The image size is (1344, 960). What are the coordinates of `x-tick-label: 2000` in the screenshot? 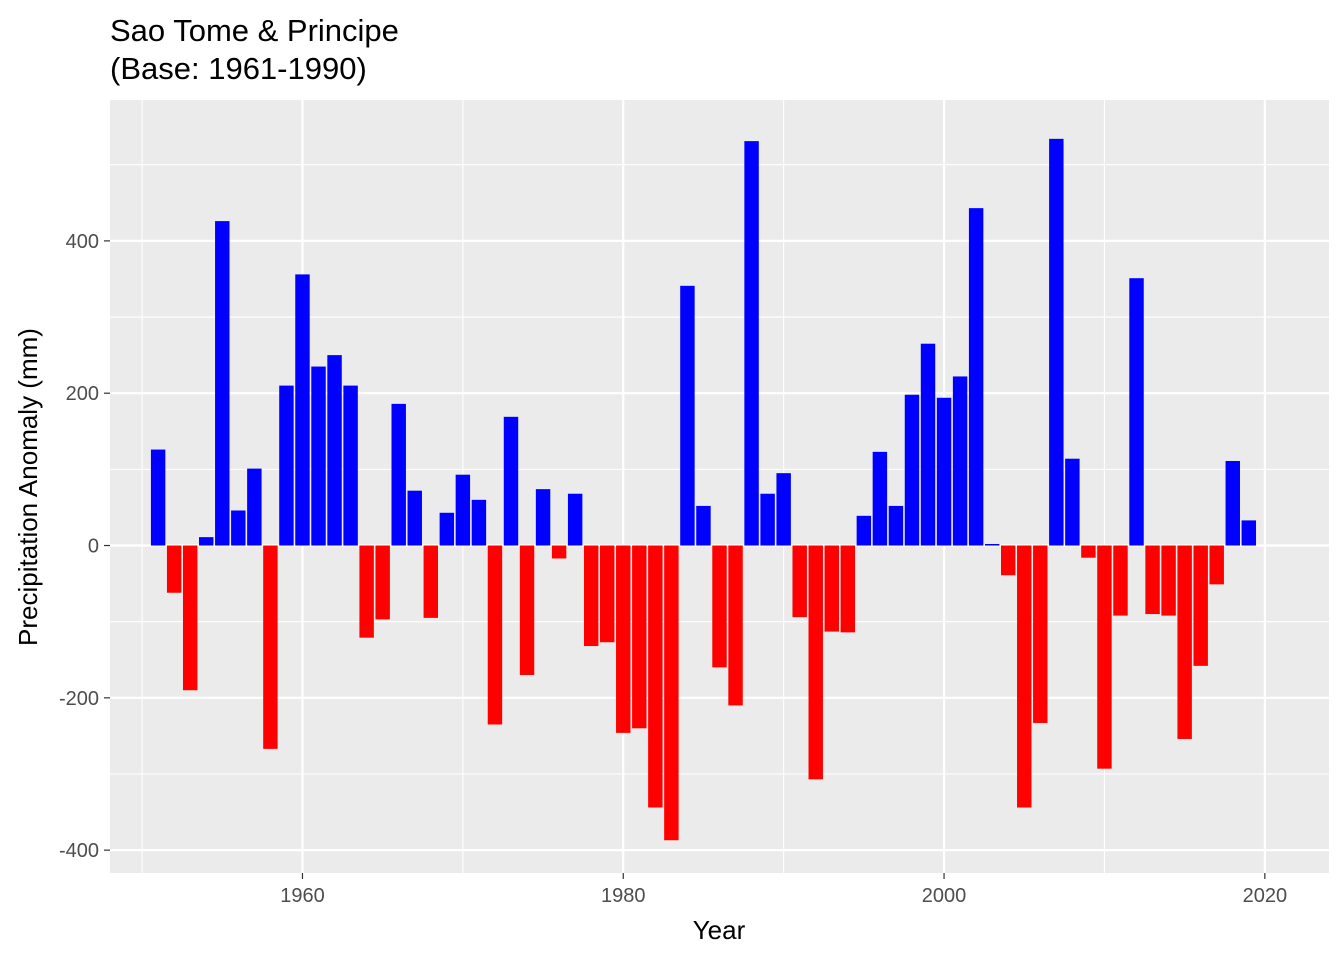 It's located at (944, 896).